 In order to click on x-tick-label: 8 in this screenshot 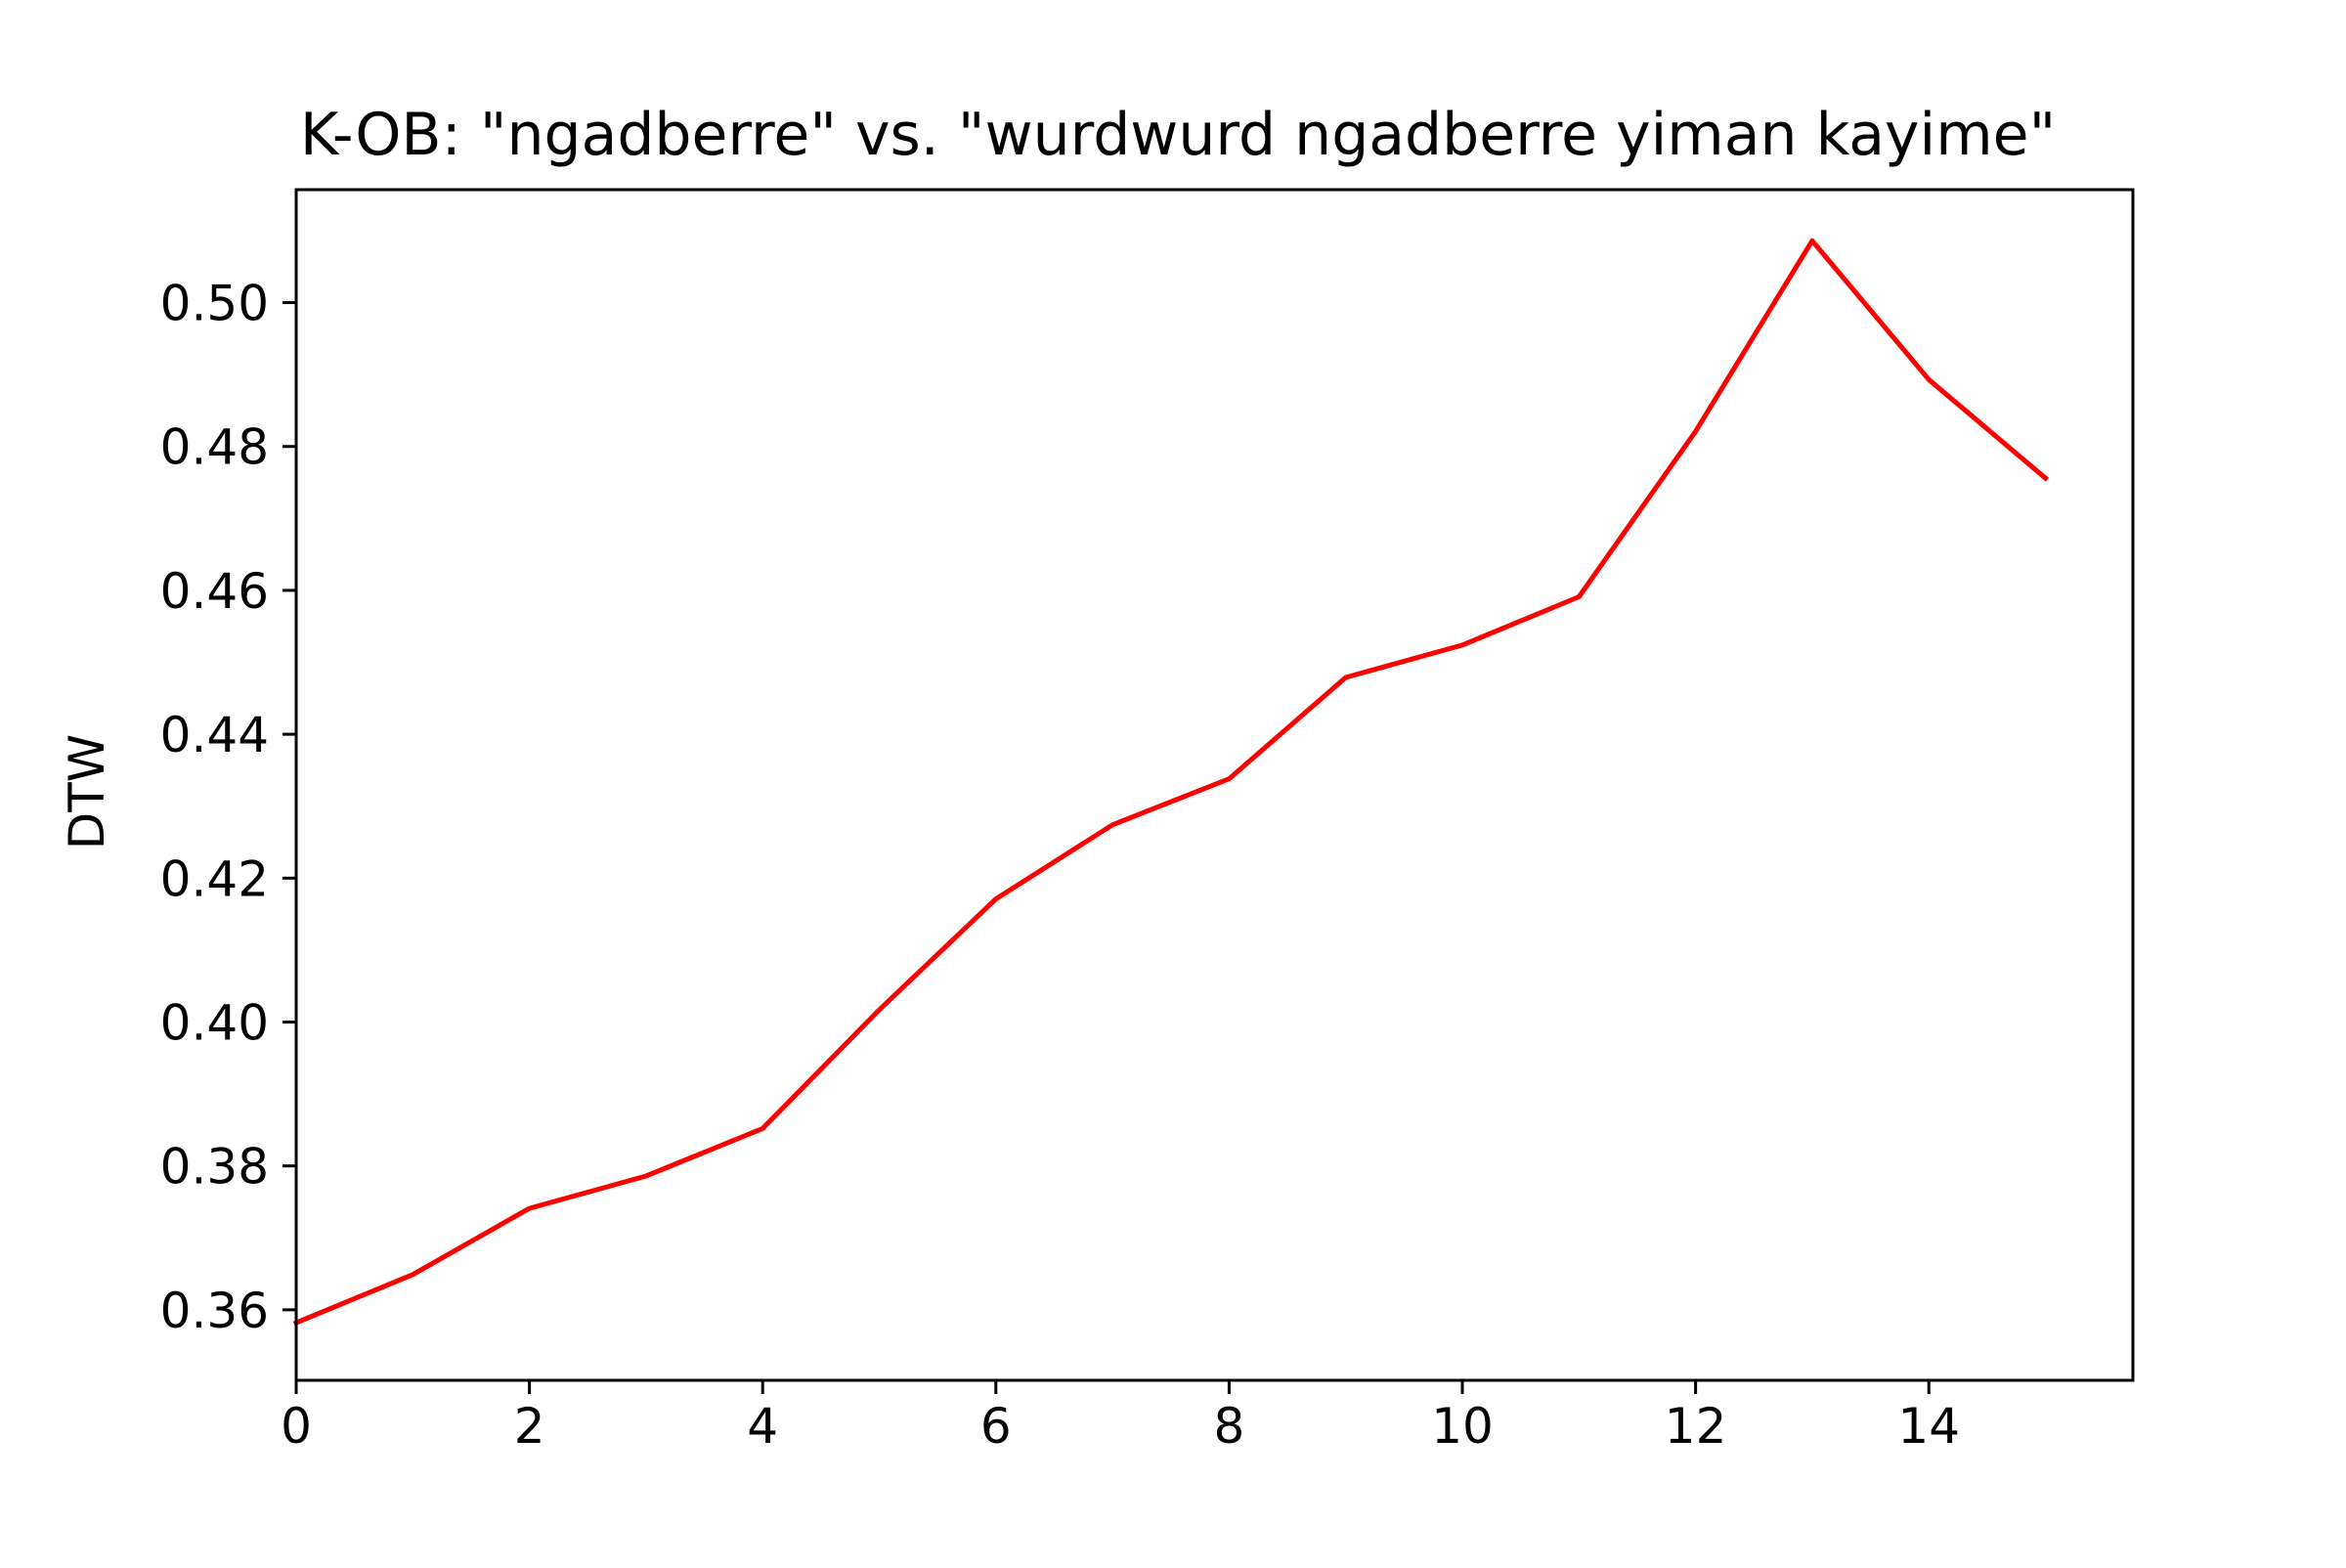, I will do `click(1230, 1427)`.